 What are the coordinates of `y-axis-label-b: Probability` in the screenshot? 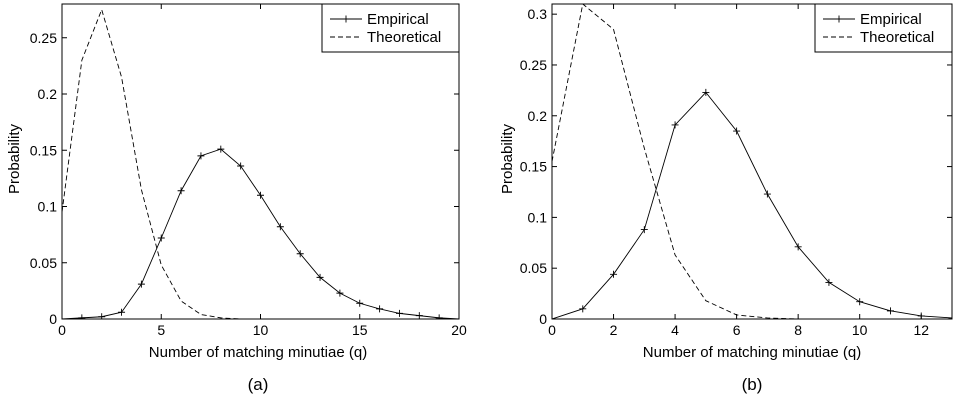 It's located at (507, 158).